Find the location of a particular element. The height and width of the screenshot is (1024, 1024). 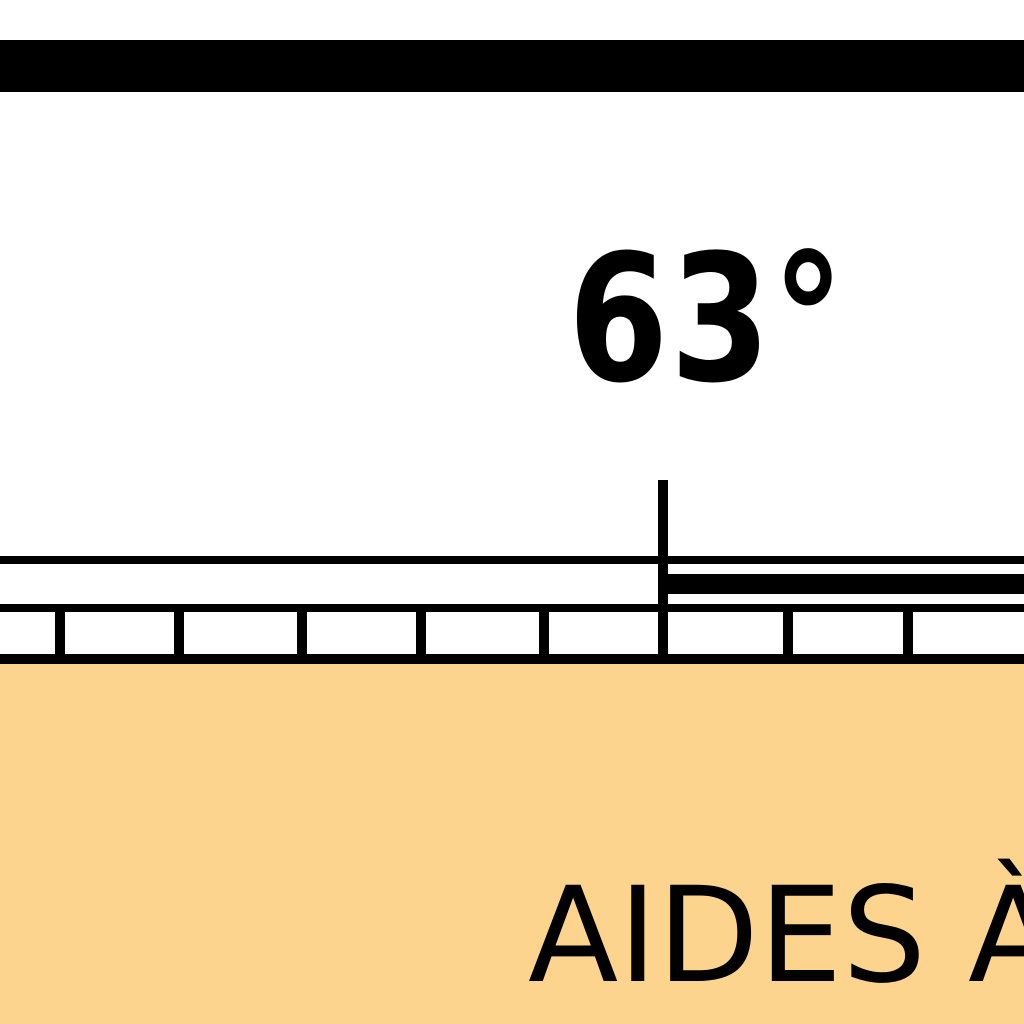

bottom-panel-title: AIDES À is located at coordinates (776, 936).